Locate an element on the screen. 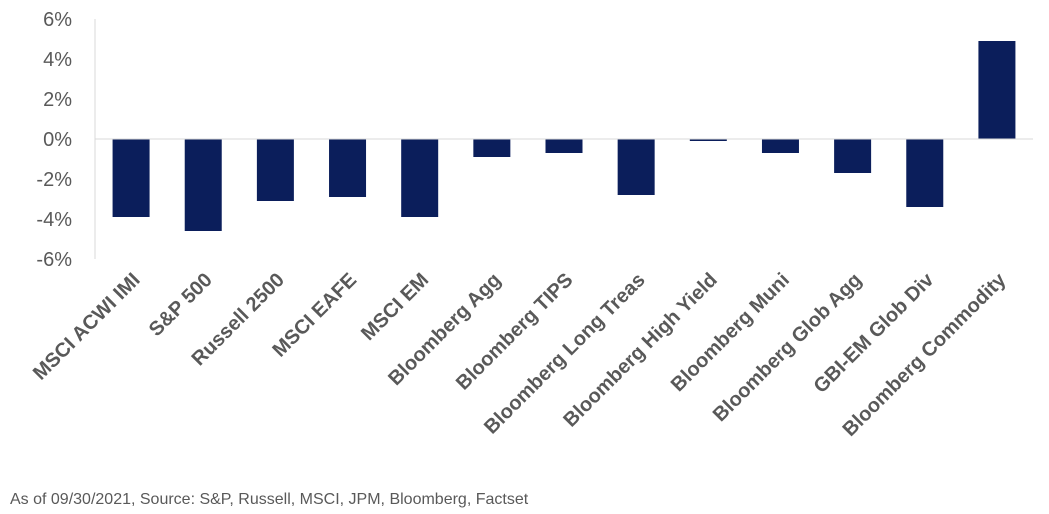 Image resolution: width=1049 pixels, height=514 pixels. x-tick-label: MSCI ACWI IMI is located at coordinates (87, 327).